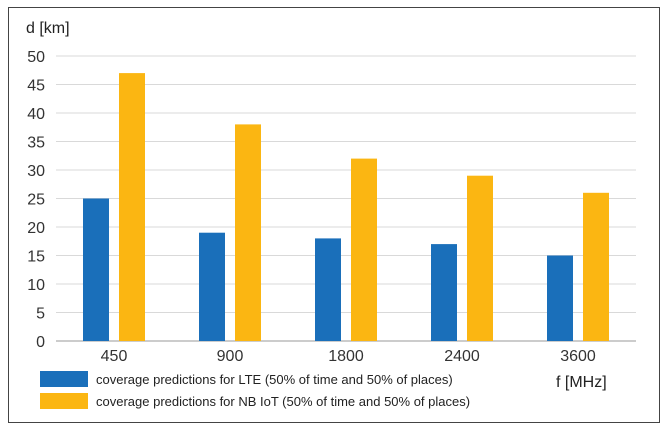 The width and height of the screenshot is (669, 431). What do you see at coordinates (48, 28) in the screenshot?
I see `y-axis-label: d [km]` at bounding box center [48, 28].